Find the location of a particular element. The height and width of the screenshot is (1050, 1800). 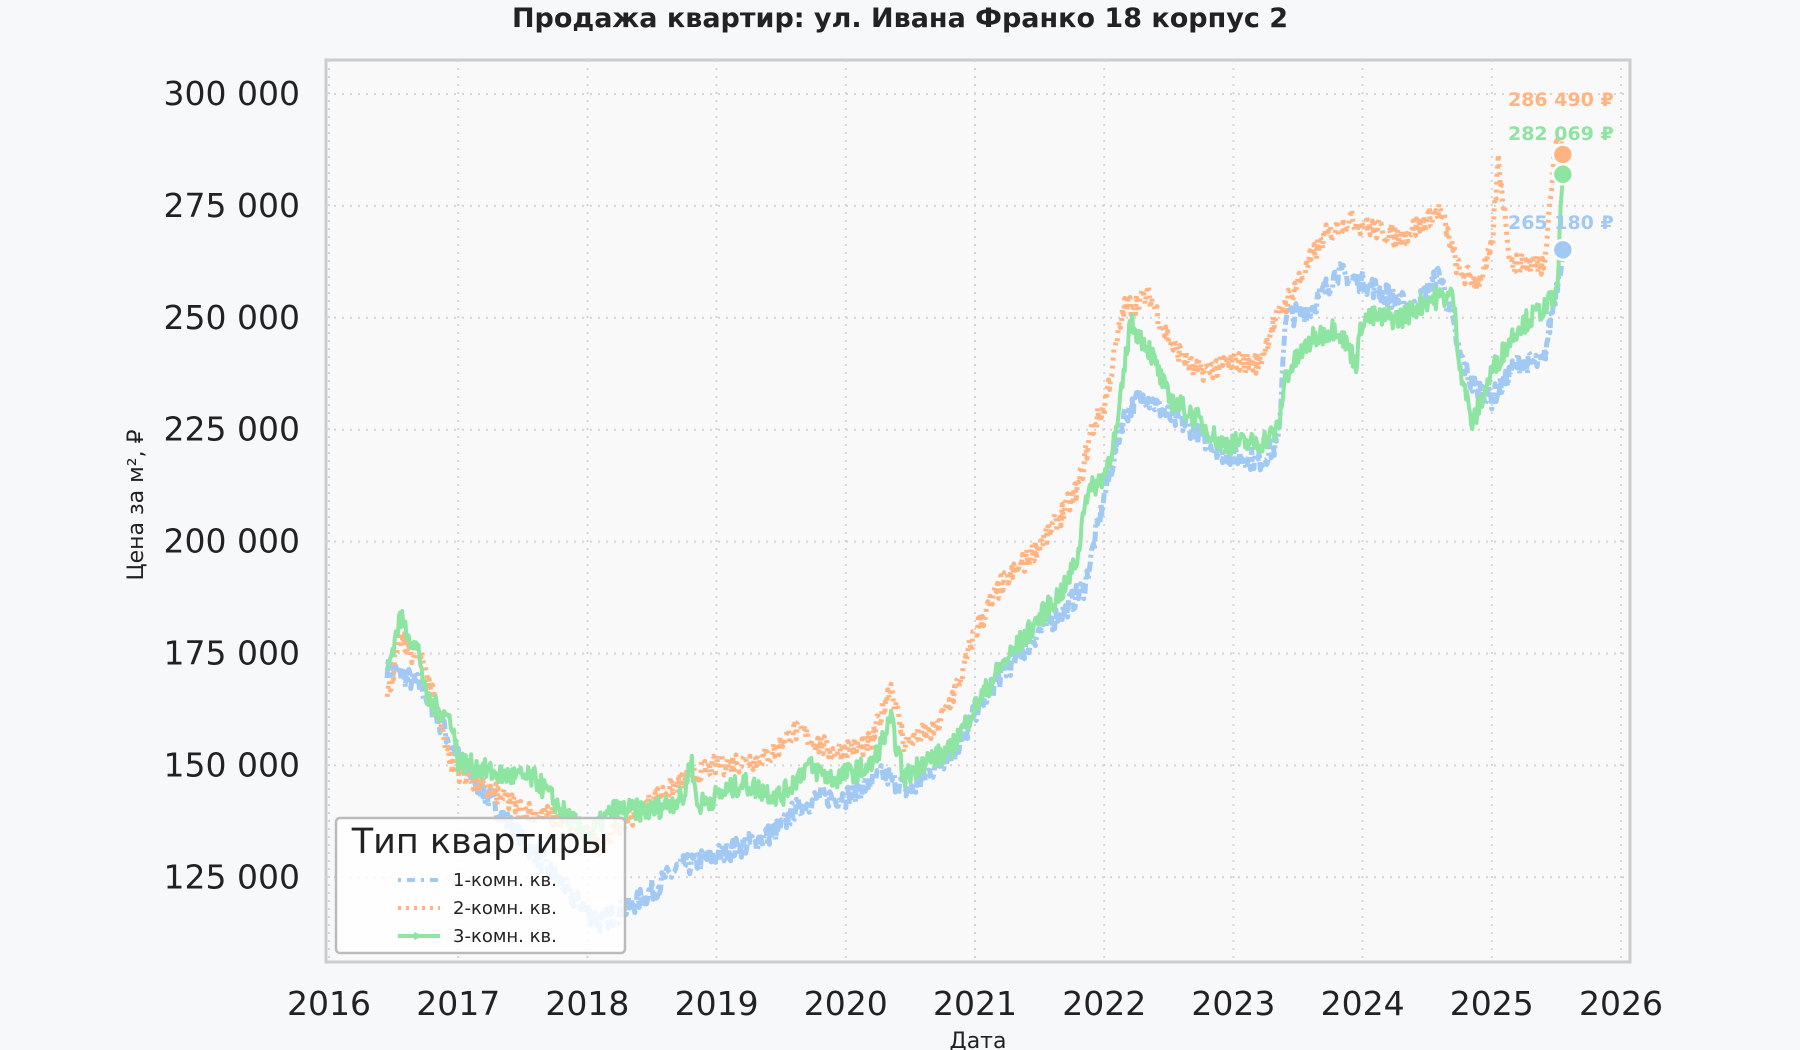

x-tick-label: 2022 is located at coordinates (1104, 1003).